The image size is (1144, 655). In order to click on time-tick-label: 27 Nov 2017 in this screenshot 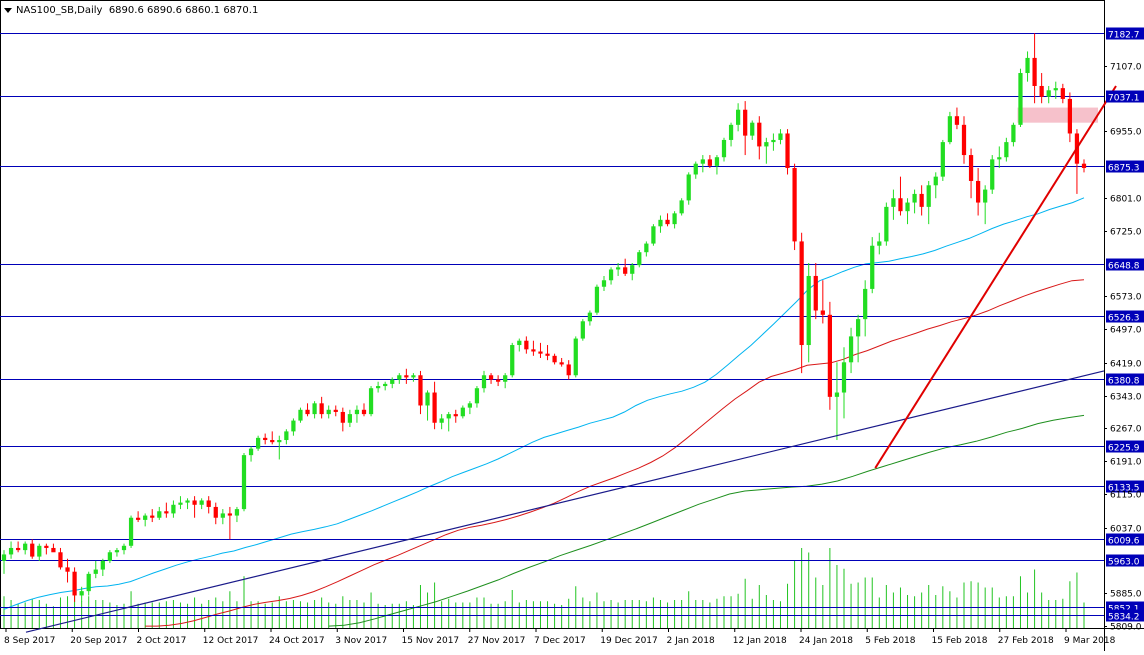, I will do `click(497, 641)`.